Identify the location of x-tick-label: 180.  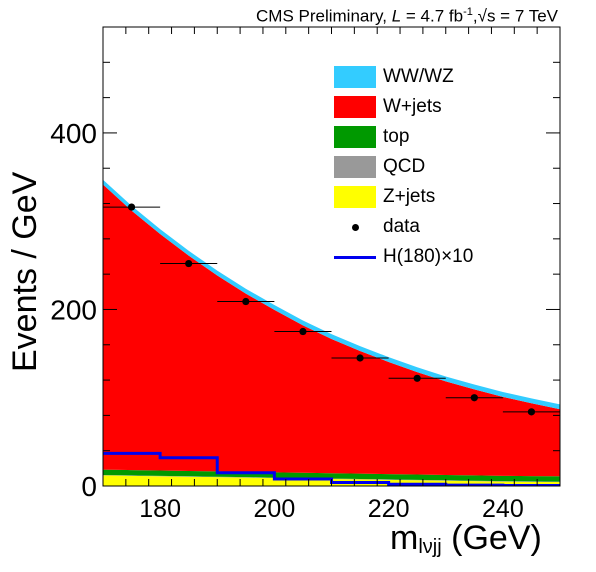
(160, 509).